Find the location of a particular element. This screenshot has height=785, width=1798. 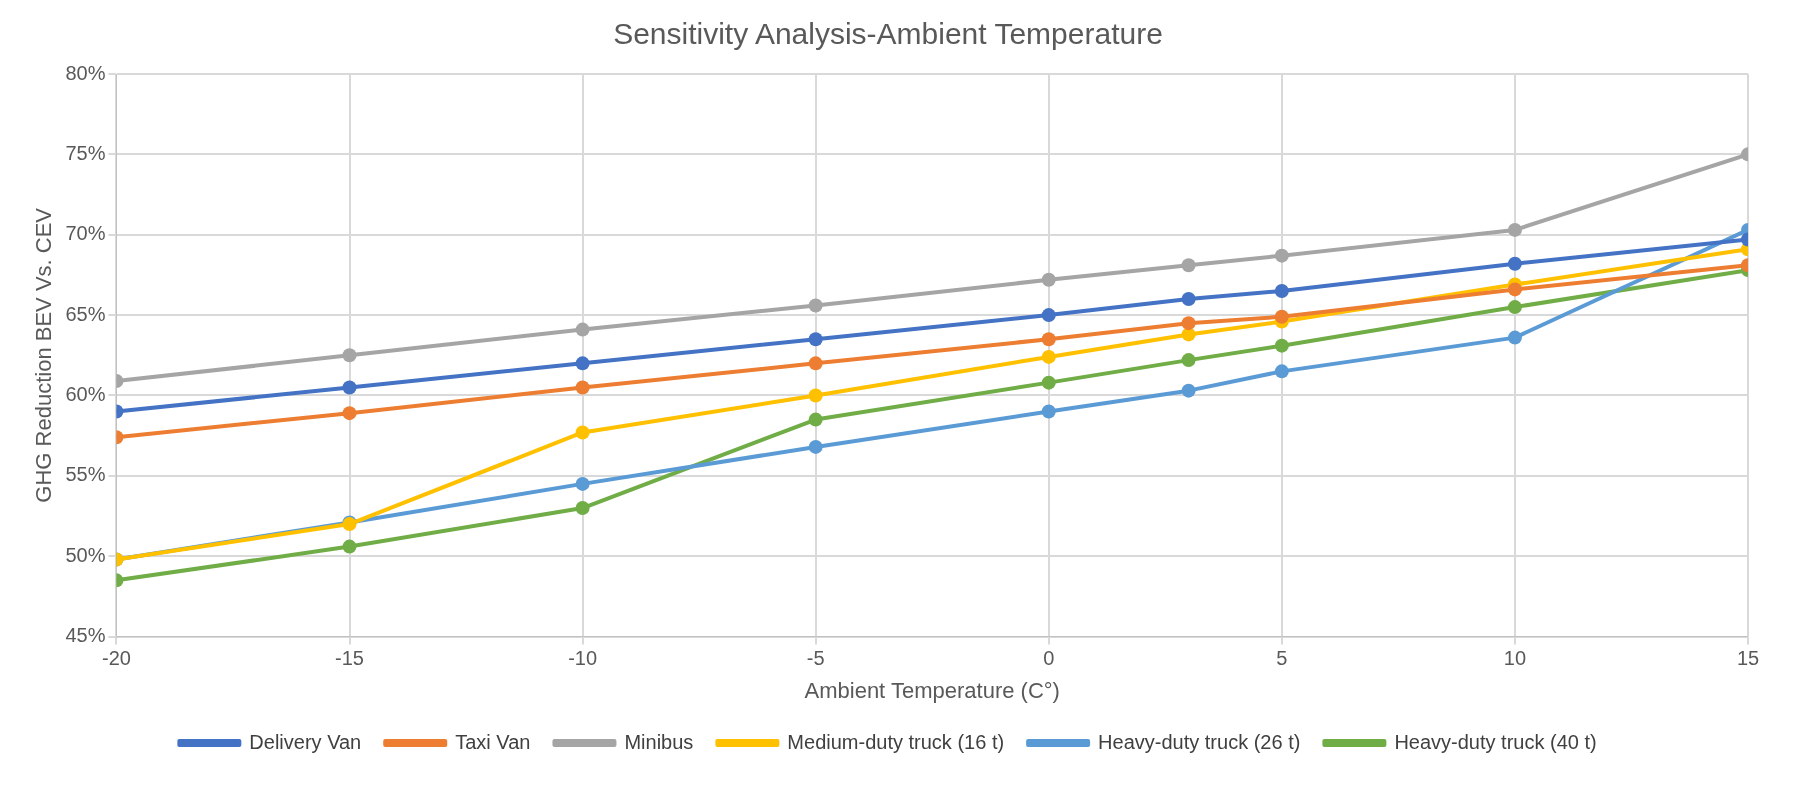

chart-title: Sensitivity Analysis-Ambient Temperature is located at coordinates (888, 34).